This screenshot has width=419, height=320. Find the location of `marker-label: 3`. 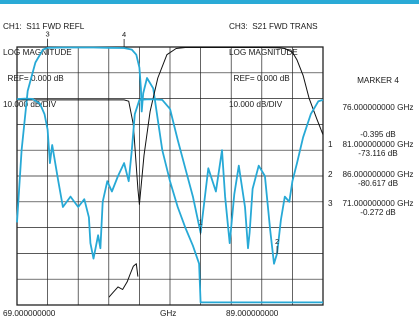

marker-label: 3 is located at coordinates (48, 34).